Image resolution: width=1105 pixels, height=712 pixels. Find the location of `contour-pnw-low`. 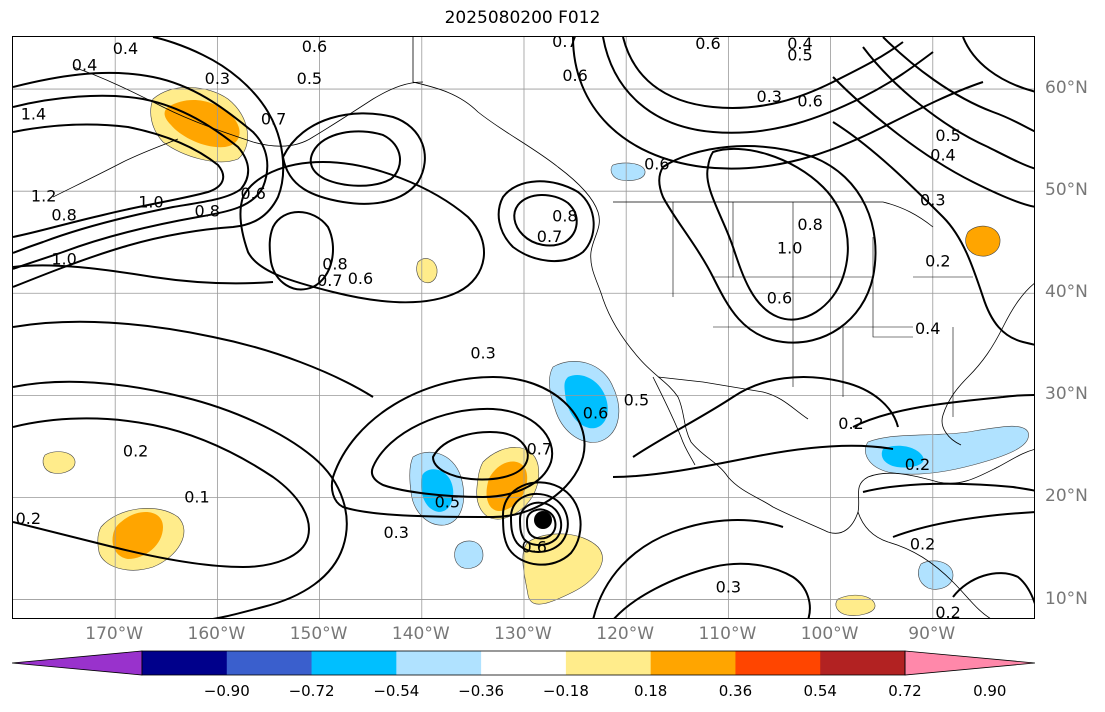

contour-pnw-low is located at coordinates (546, 221).